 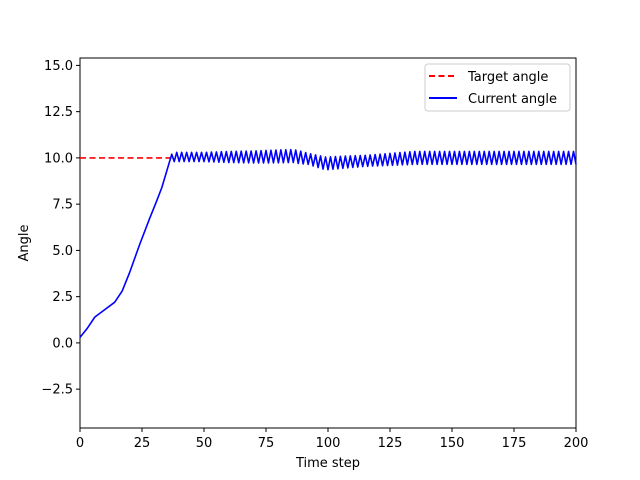 What do you see at coordinates (58, 66) in the screenshot?
I see `y-tick-label: 15.0` at bounding box center [58, 66].